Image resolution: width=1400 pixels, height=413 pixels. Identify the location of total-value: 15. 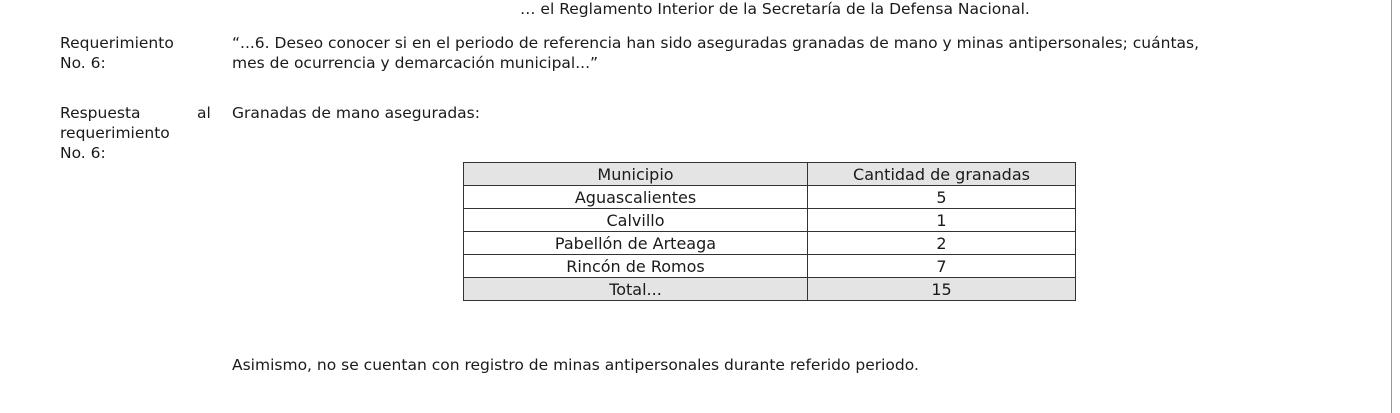
(941, 289).